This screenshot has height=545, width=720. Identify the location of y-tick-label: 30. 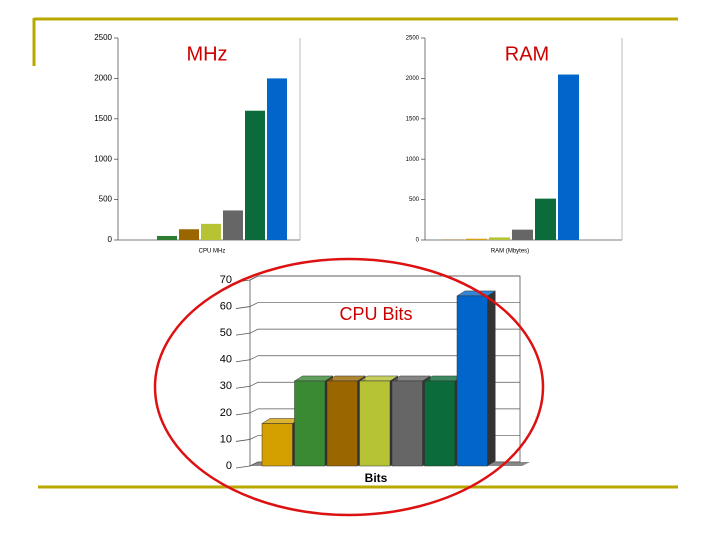
(226, 386).